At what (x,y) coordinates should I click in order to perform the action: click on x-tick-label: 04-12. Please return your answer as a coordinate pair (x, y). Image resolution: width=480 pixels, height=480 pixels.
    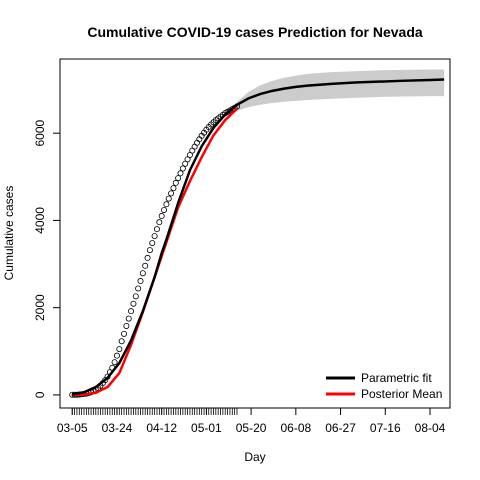
    Looking at the image, I should click on (161, 428).